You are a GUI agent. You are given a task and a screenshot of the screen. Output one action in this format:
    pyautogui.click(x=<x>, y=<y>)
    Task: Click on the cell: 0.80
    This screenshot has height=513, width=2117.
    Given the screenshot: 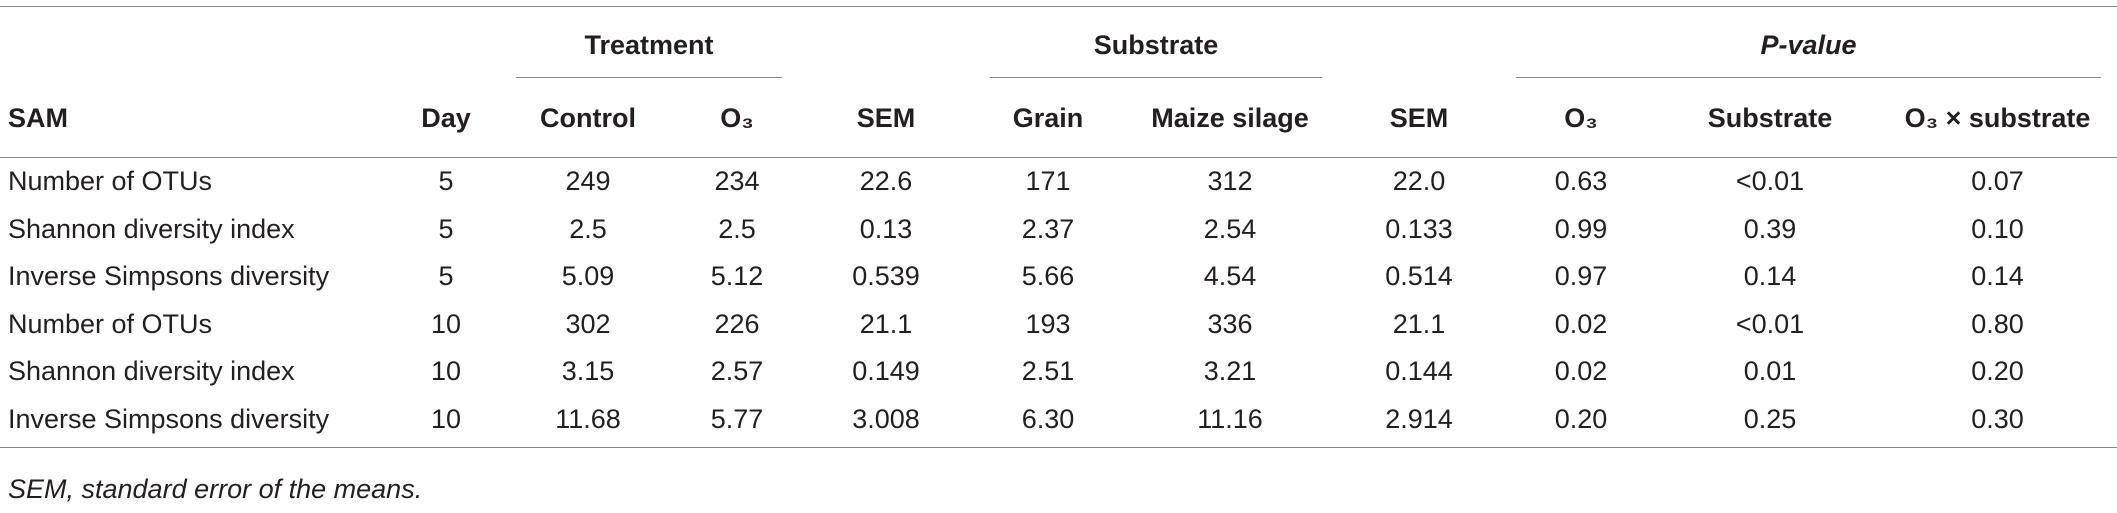 What is the action you would take?
    pyautogui.click(x=1997, y=323)
    